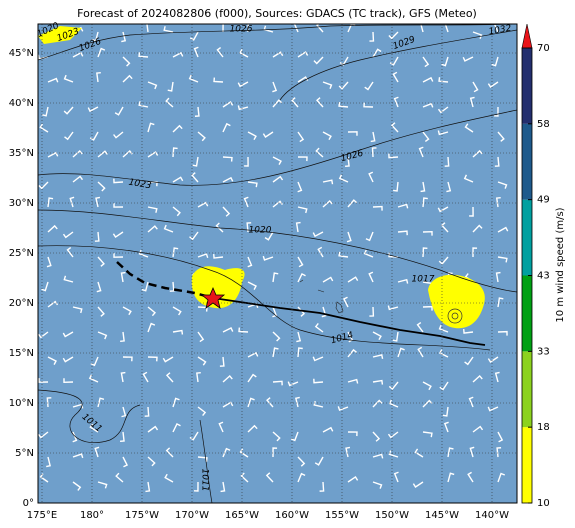  Describe the element at coordinates (142, 515) in the screenshot. I see `x-tick-label: 175°W` at that location.